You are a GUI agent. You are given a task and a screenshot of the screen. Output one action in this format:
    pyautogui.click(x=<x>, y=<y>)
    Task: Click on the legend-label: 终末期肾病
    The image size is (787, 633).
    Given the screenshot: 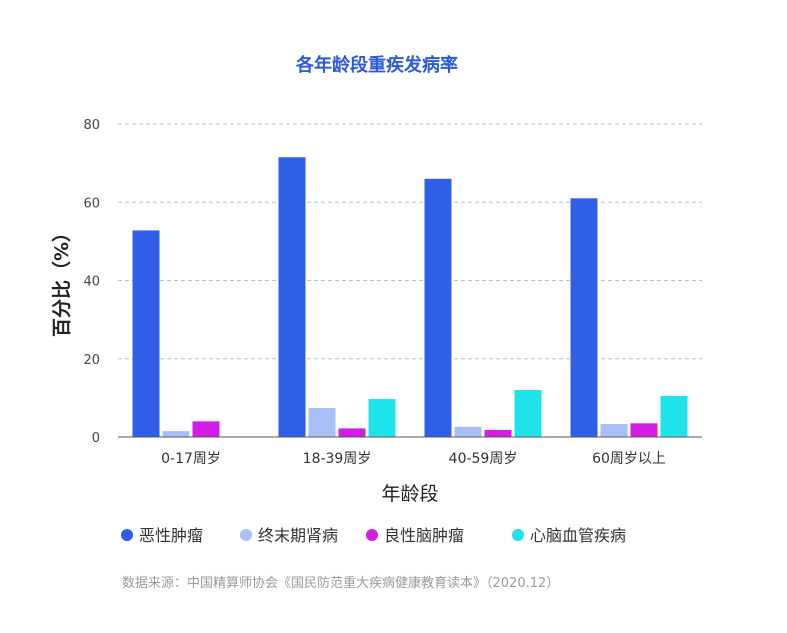 What is the action you would take?
    pyautogui.click(x=298, y=535)
    